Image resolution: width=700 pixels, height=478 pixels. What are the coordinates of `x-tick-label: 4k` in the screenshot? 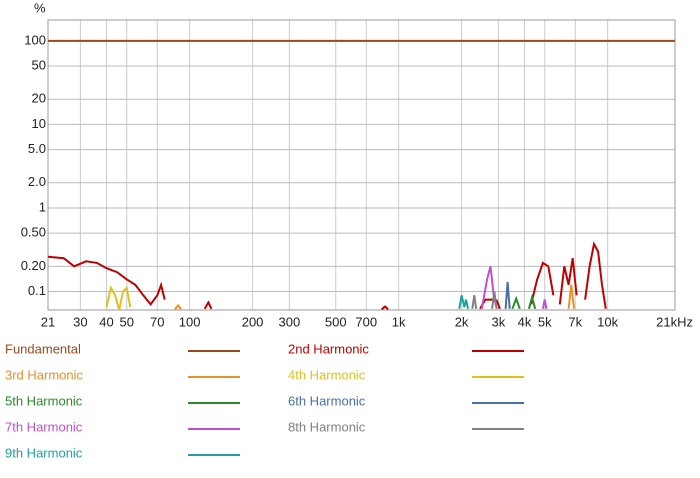 It's located at (525, 321).